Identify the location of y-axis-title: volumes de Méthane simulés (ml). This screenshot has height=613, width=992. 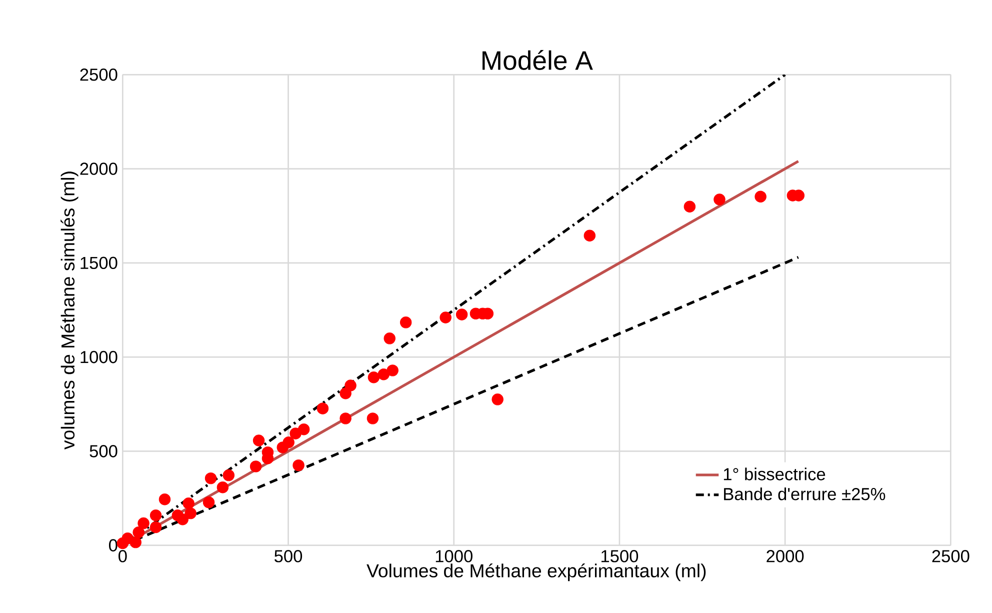
(69, 311).